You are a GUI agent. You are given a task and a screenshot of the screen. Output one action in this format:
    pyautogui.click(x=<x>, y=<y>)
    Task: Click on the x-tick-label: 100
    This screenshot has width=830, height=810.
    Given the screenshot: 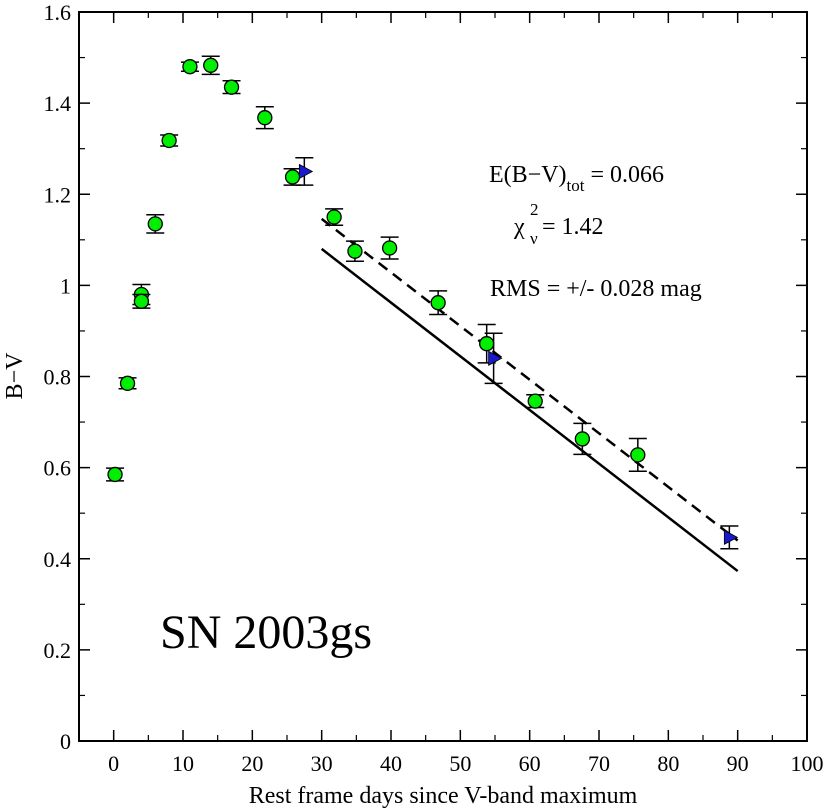 What is the action you would take?
    pyautogui.click(x=807, y=763)
    